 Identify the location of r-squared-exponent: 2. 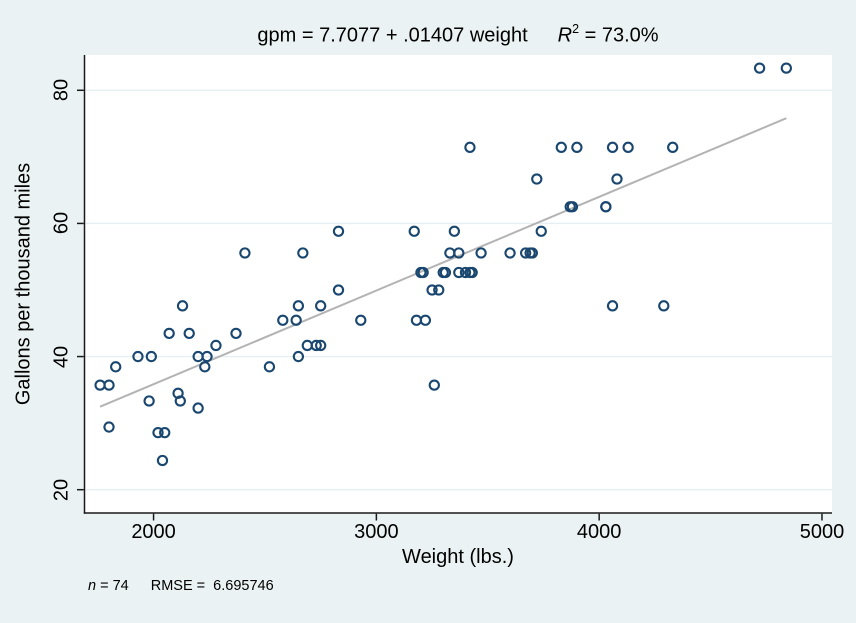
(576, 29).